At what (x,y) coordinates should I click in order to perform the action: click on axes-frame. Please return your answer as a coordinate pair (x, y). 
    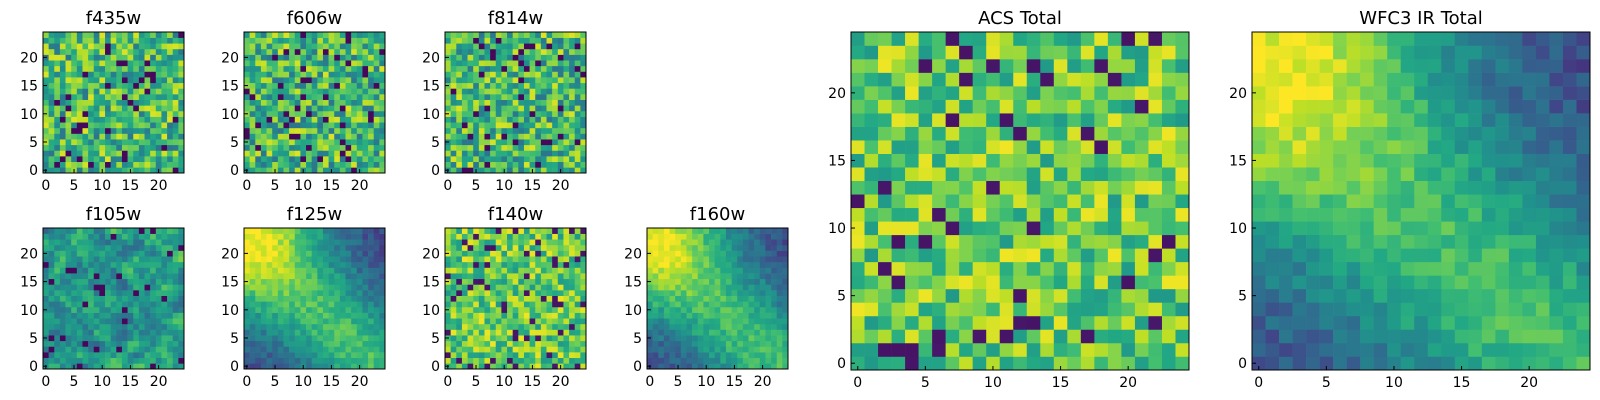
    Looking at the image, I should click on (314, 298).